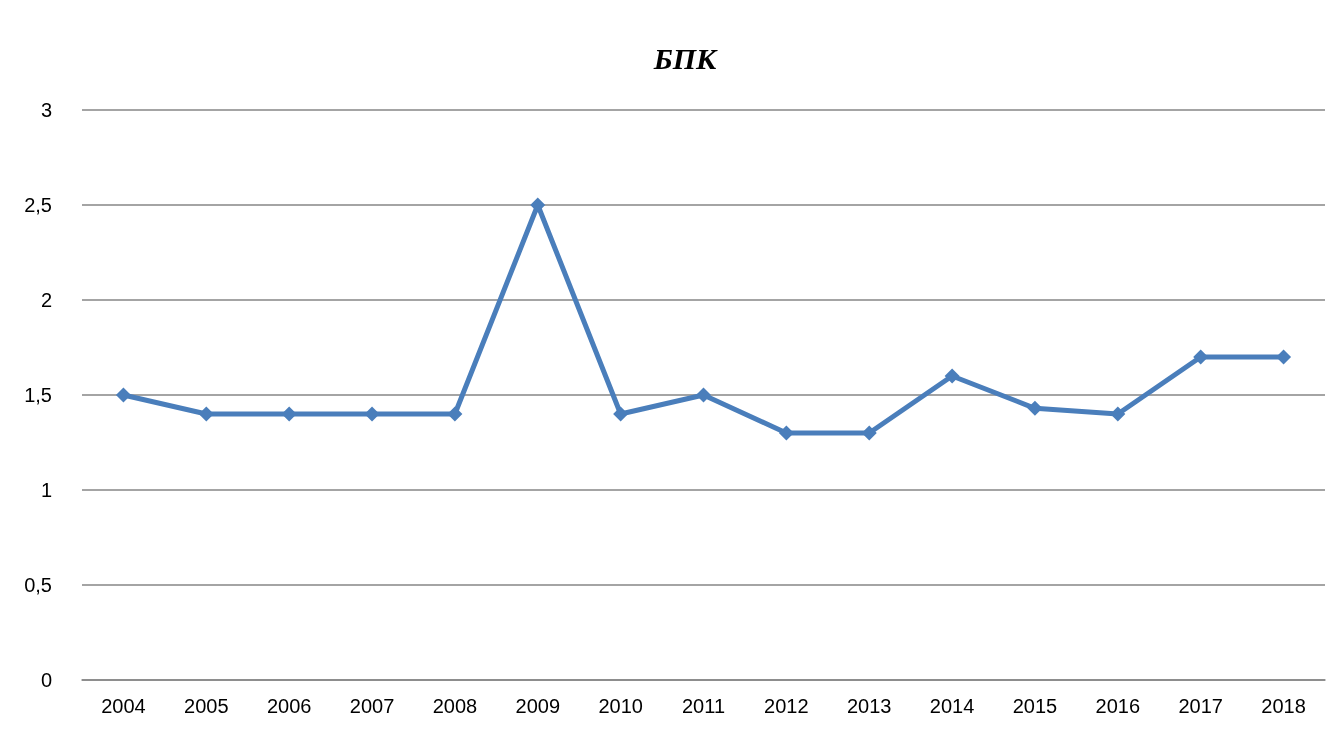  Describe the element at coordinates (206, 706) in the screenshot. I see `x-tick-label: 2005` at that location.